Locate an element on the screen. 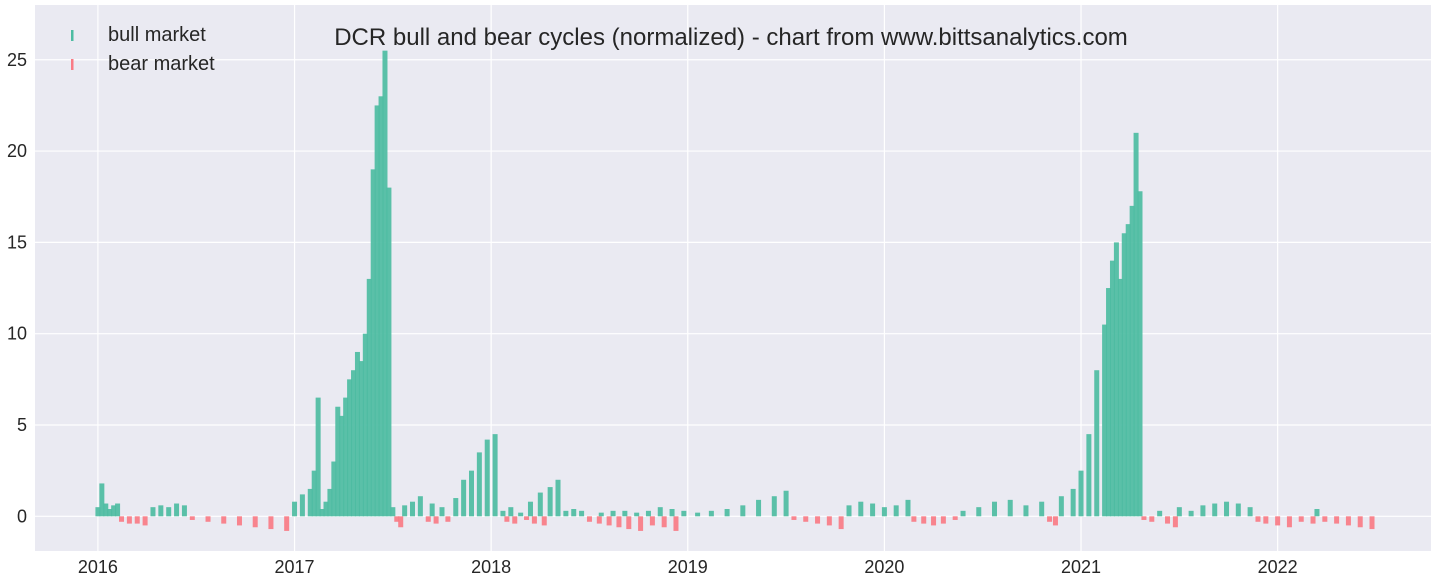 Image resolution: width=1436 pixels, height=588 pixels. legend-swatch-bull is located at coordinates (72, 35).